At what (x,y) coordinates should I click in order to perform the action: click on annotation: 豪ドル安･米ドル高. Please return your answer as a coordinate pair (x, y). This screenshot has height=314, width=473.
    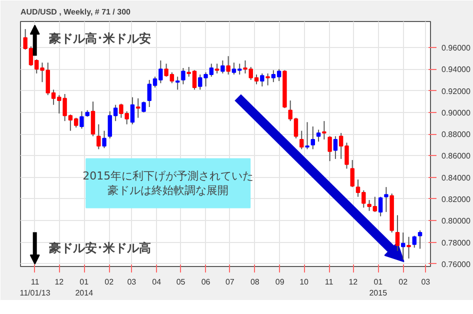
    Looking at the image, I should click on (100, 248).